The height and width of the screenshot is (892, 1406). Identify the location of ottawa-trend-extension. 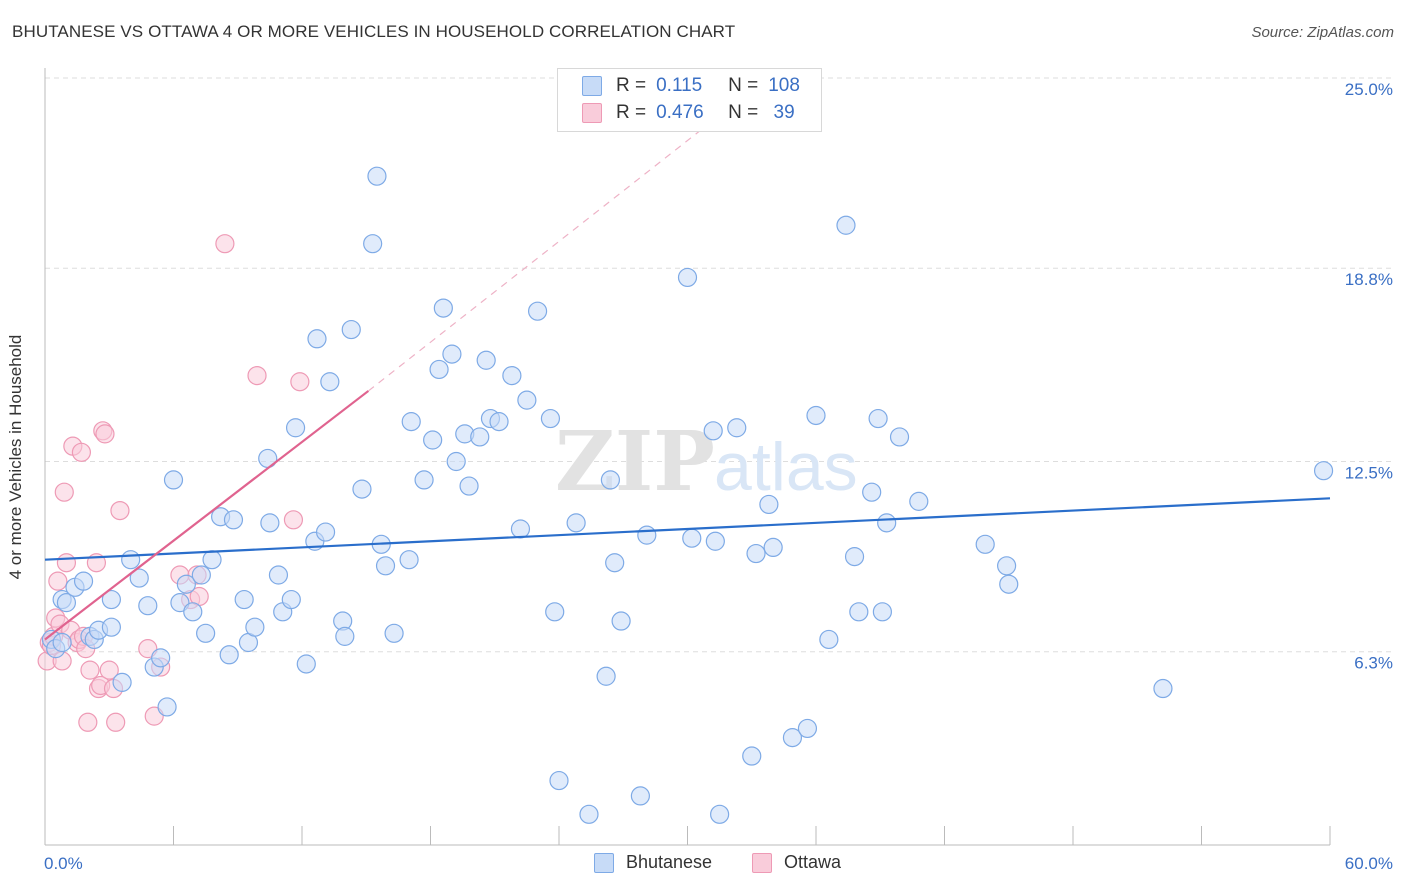
(537, 259).